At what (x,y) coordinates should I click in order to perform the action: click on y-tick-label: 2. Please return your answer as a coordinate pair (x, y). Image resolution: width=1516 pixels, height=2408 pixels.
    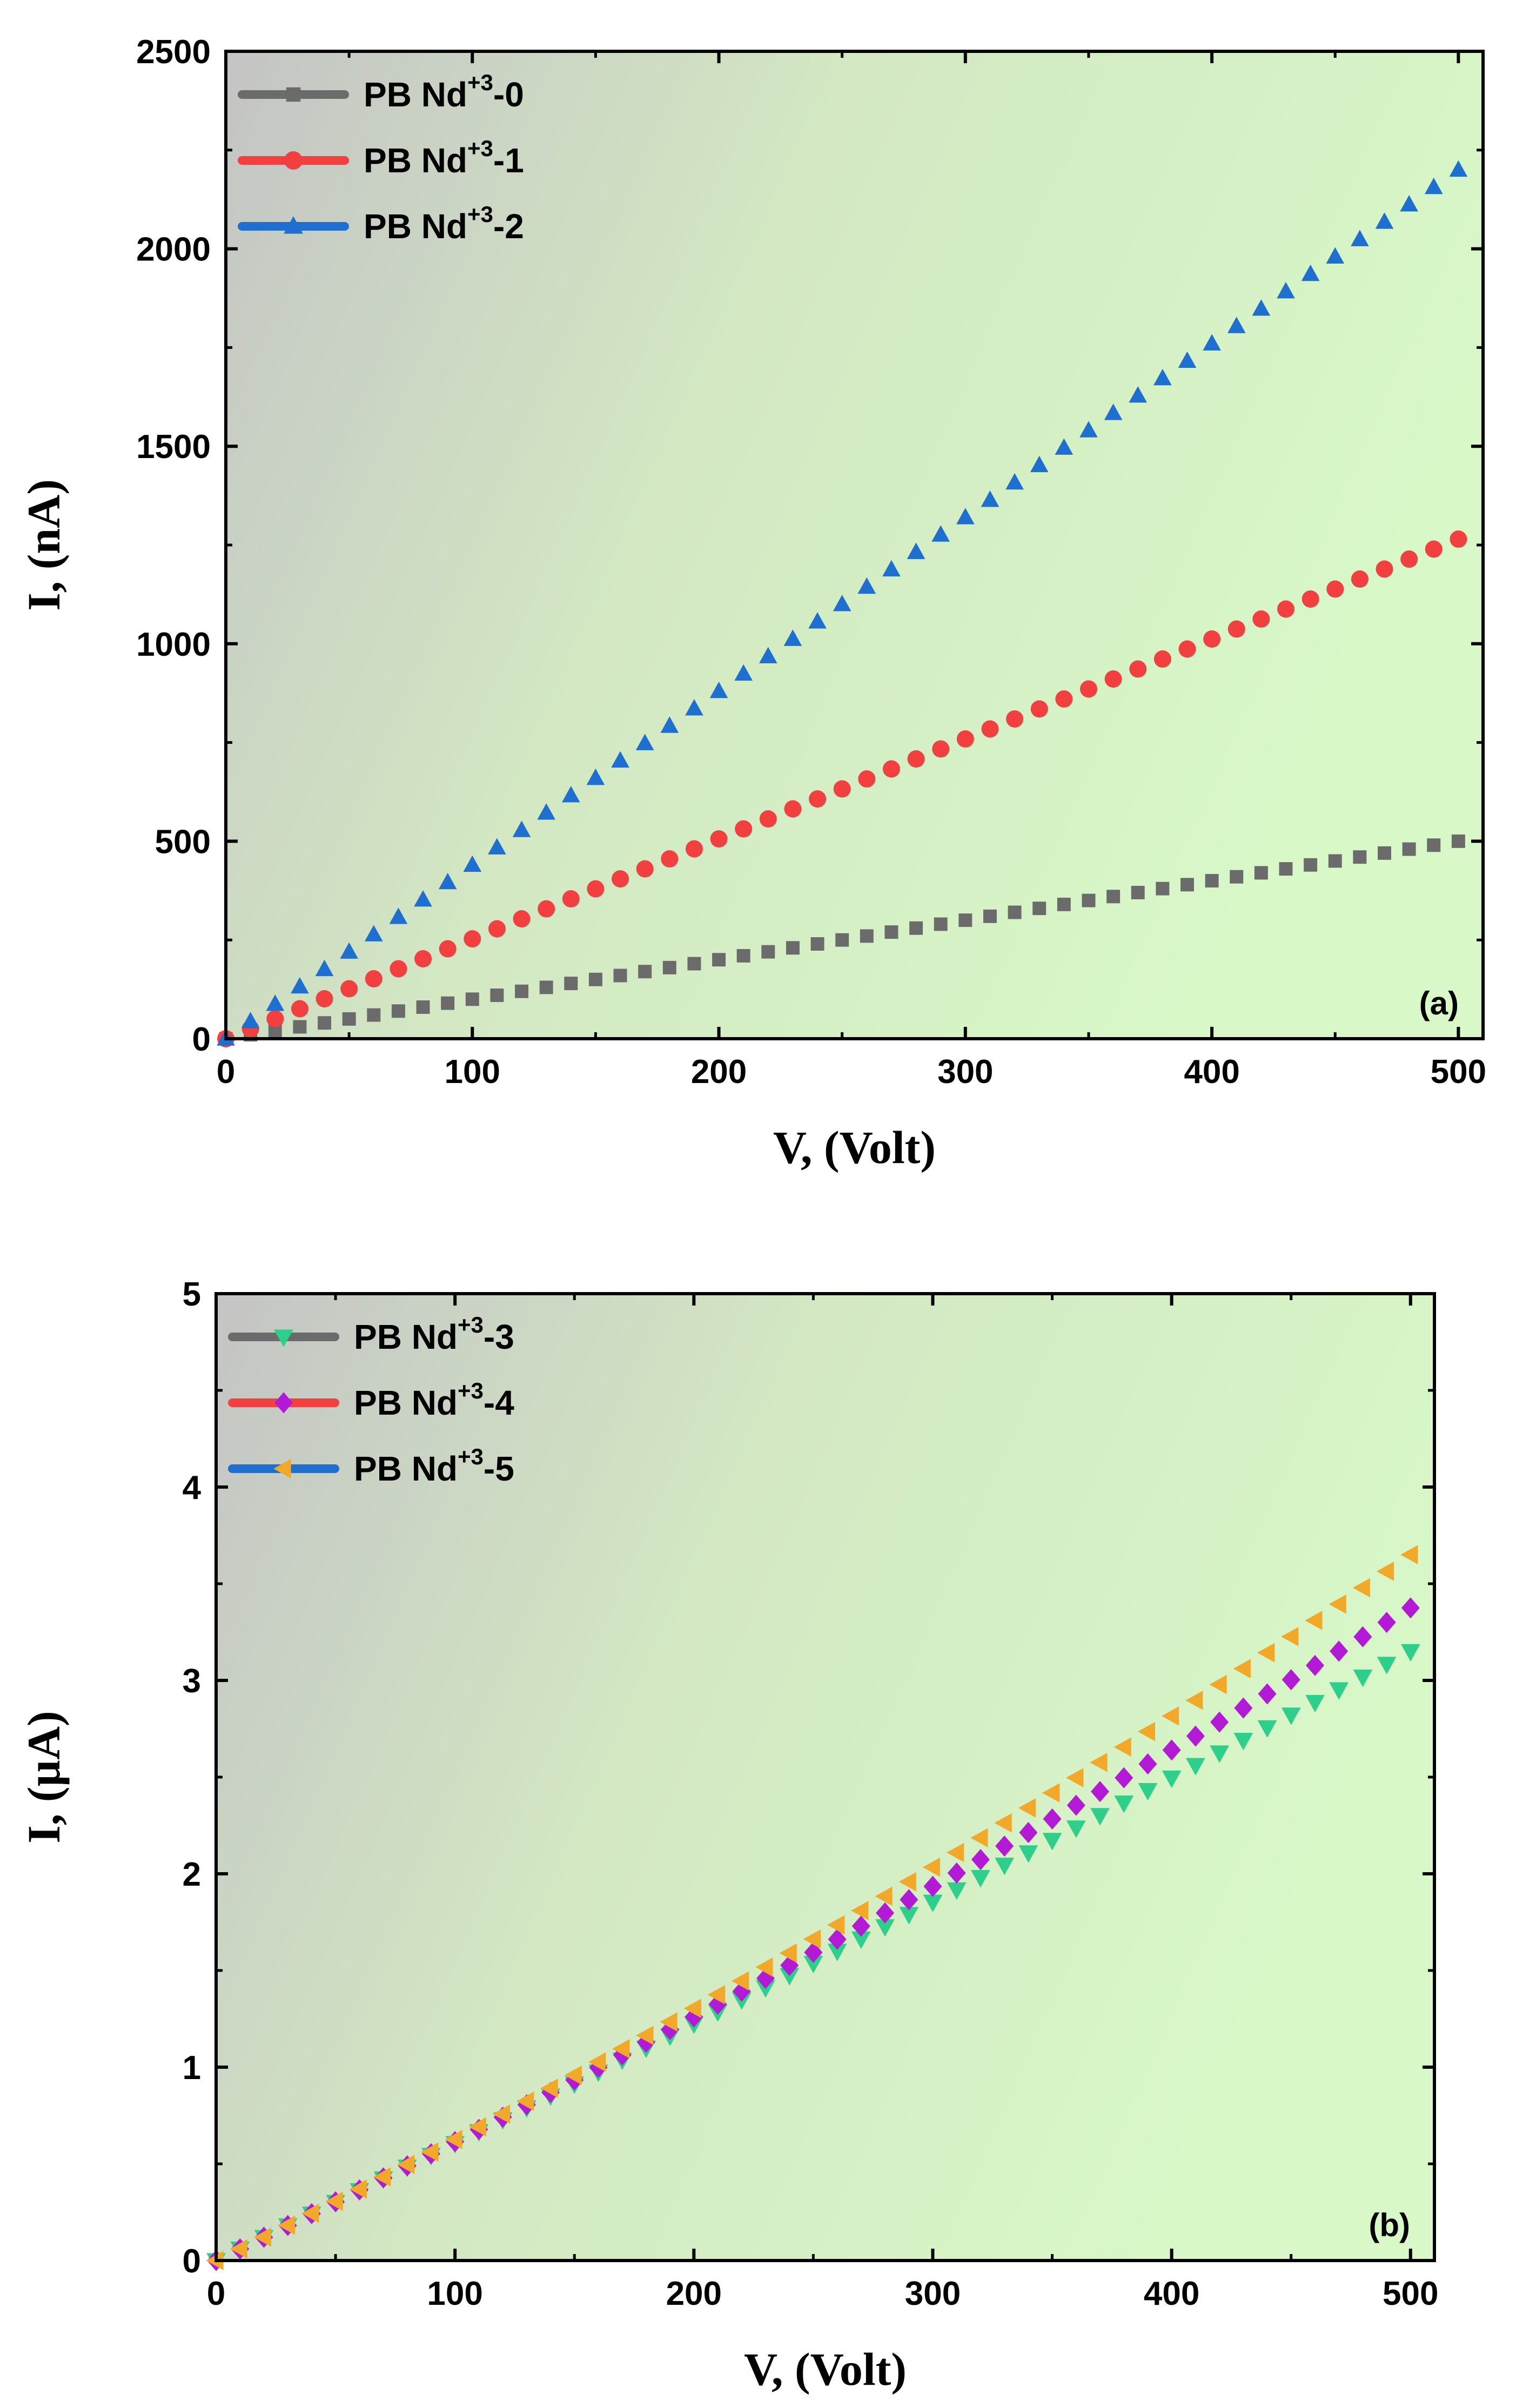
    Looking at the image, I should click on (192, 1874).